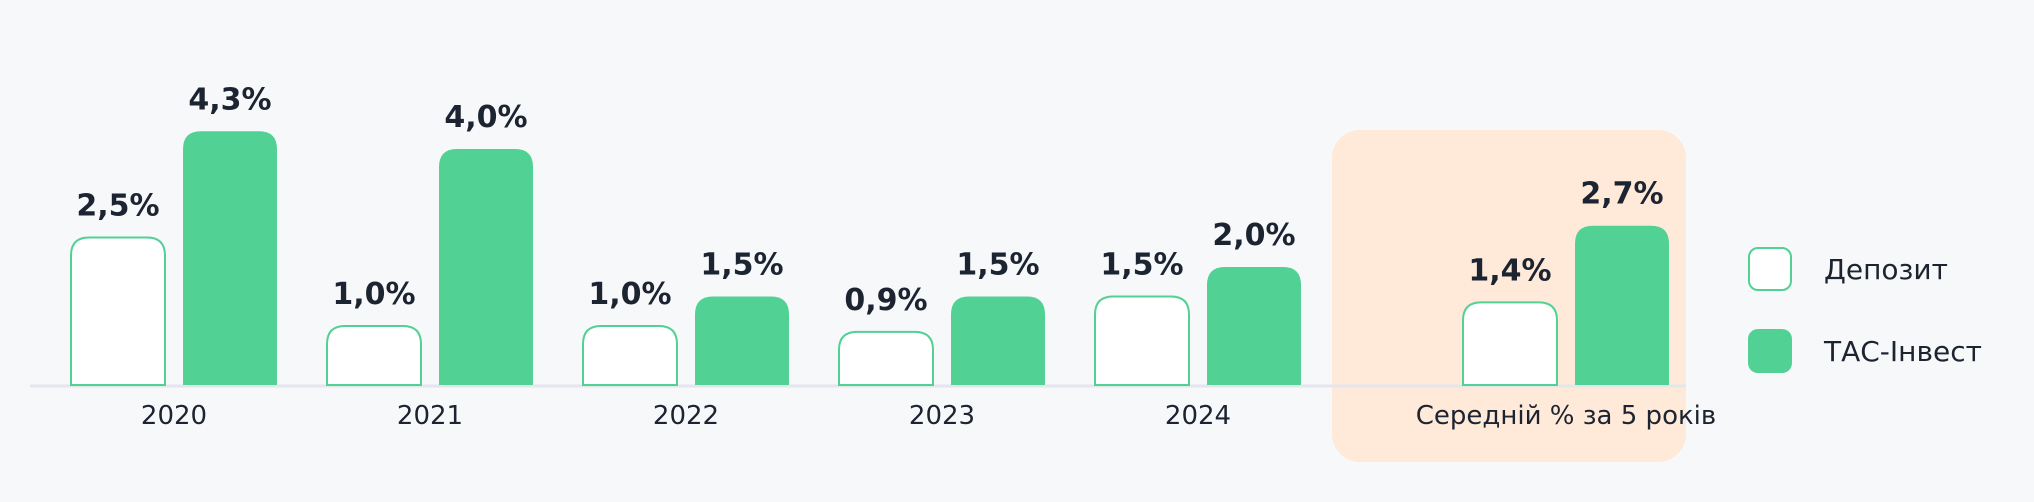 The width and height of the screenshot is (2034, 502). What do you see at coordinates (1198, 416) in the screenshot?
I see `category-label-4: 2024` at bounding box center [1198, 416].